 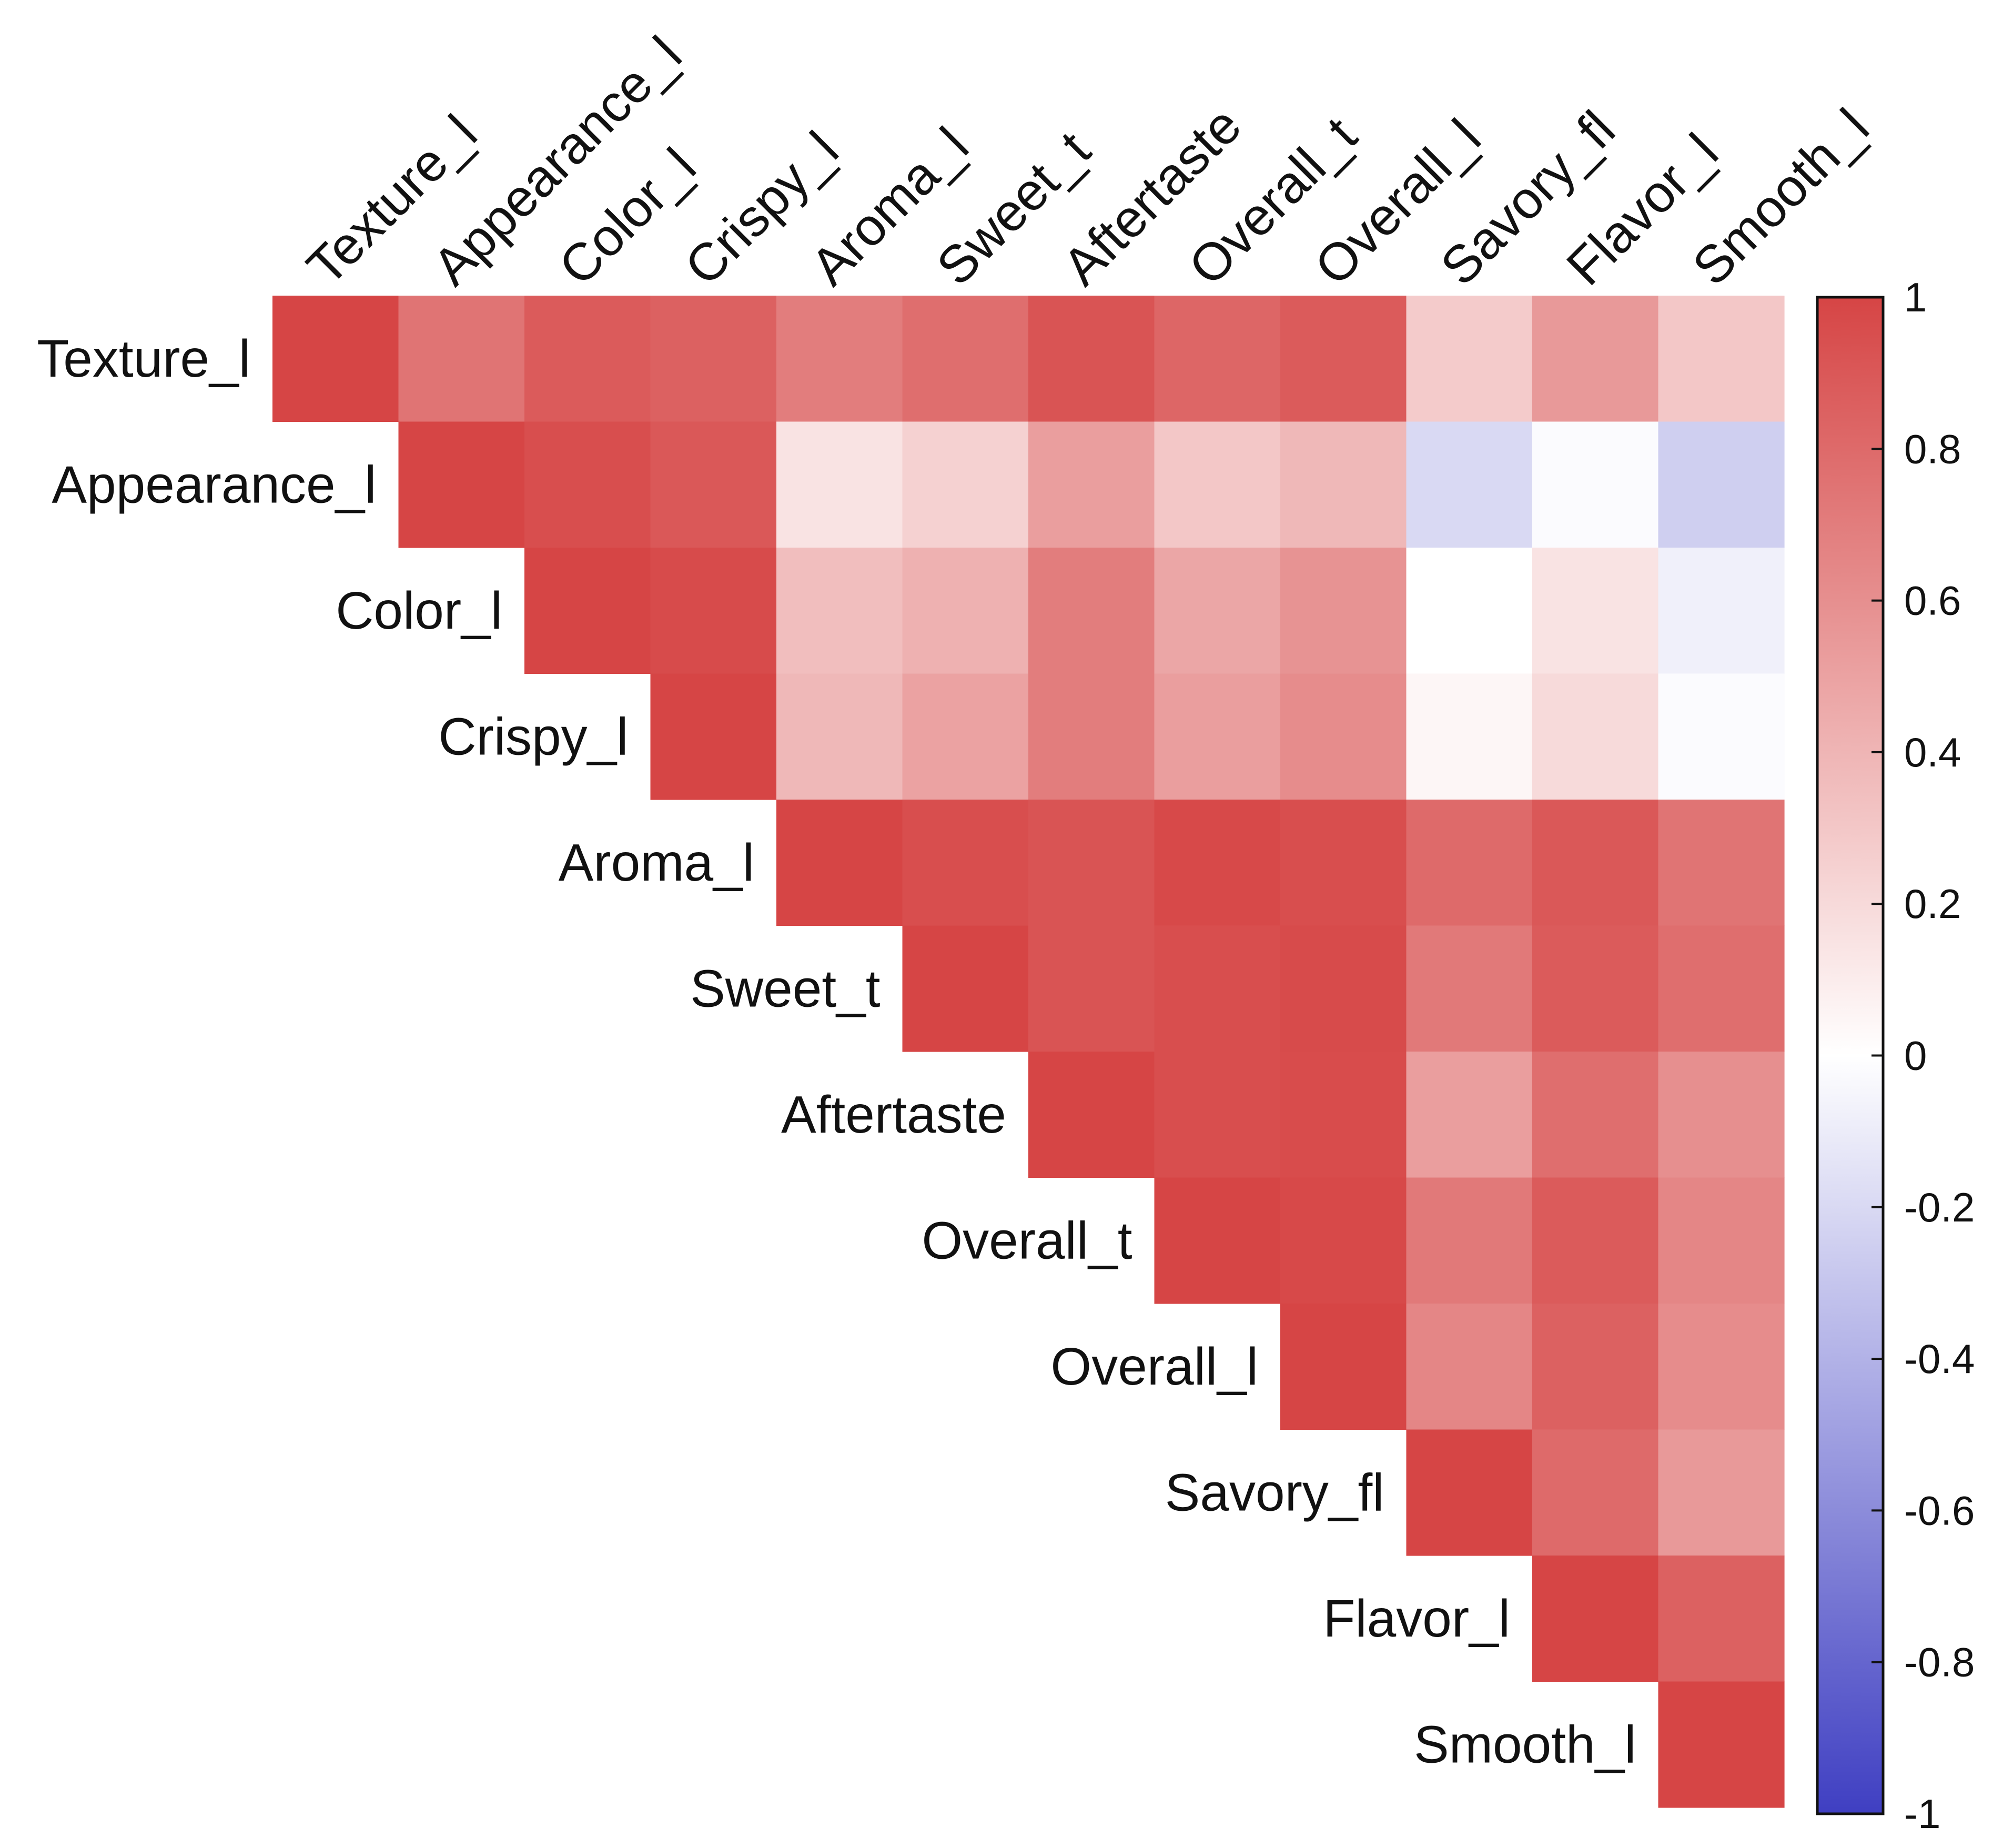 What do you see at coordinates (1781, 198) in the screenshot?
I see `column-label: Smooth_l` at bounding box center [1781, 198].